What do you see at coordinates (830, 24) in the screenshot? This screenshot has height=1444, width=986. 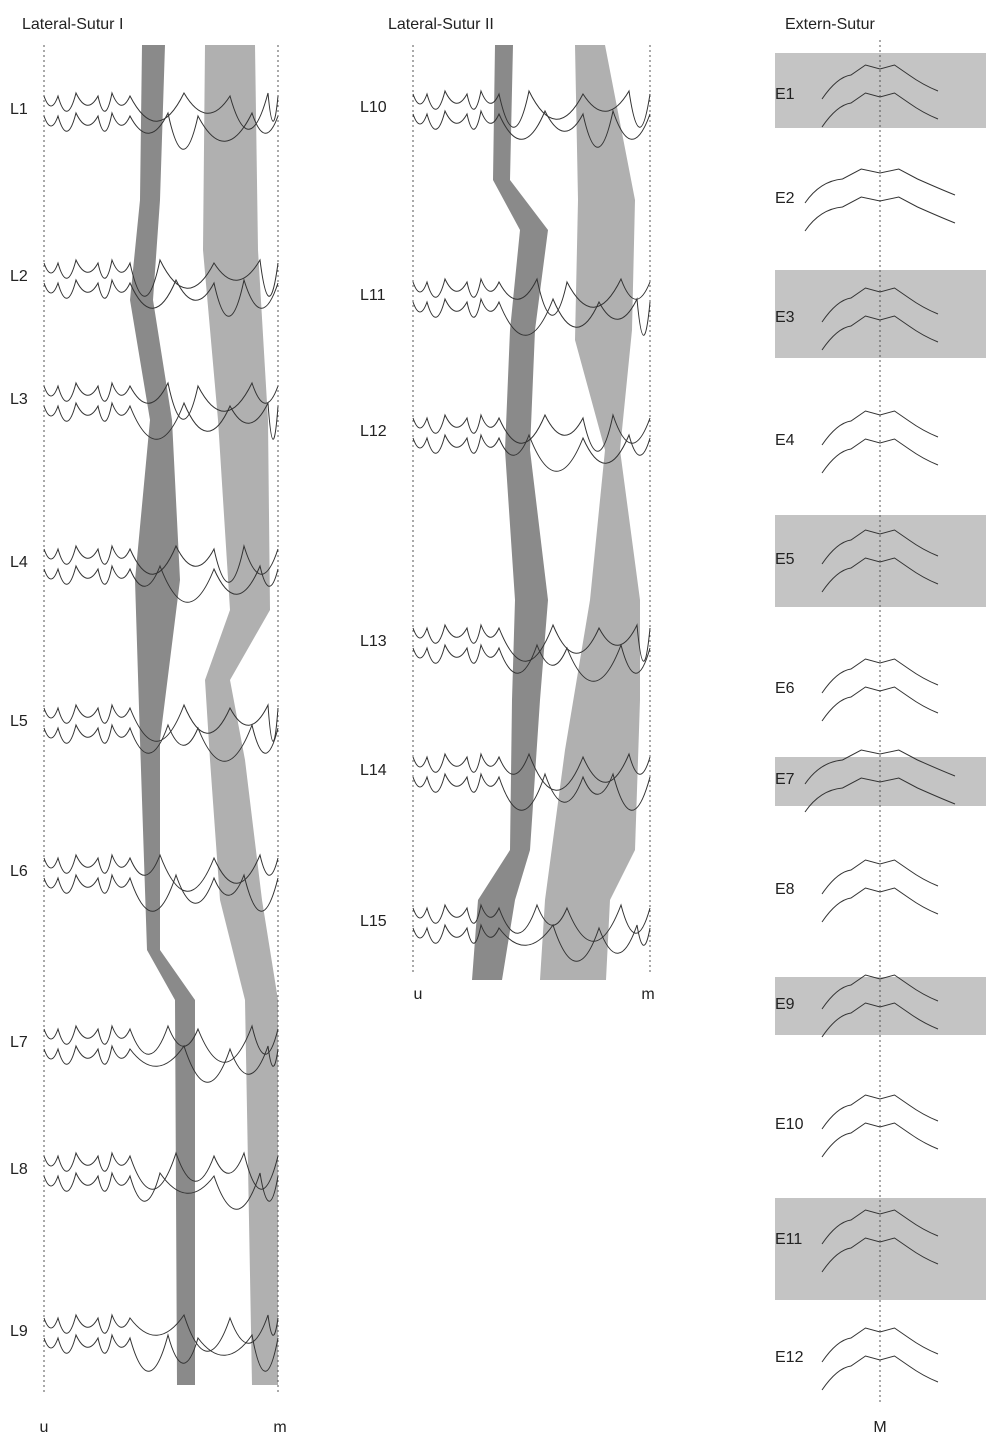 I see `column-title: Extern-Sutur` at bounding box center [830, 24].